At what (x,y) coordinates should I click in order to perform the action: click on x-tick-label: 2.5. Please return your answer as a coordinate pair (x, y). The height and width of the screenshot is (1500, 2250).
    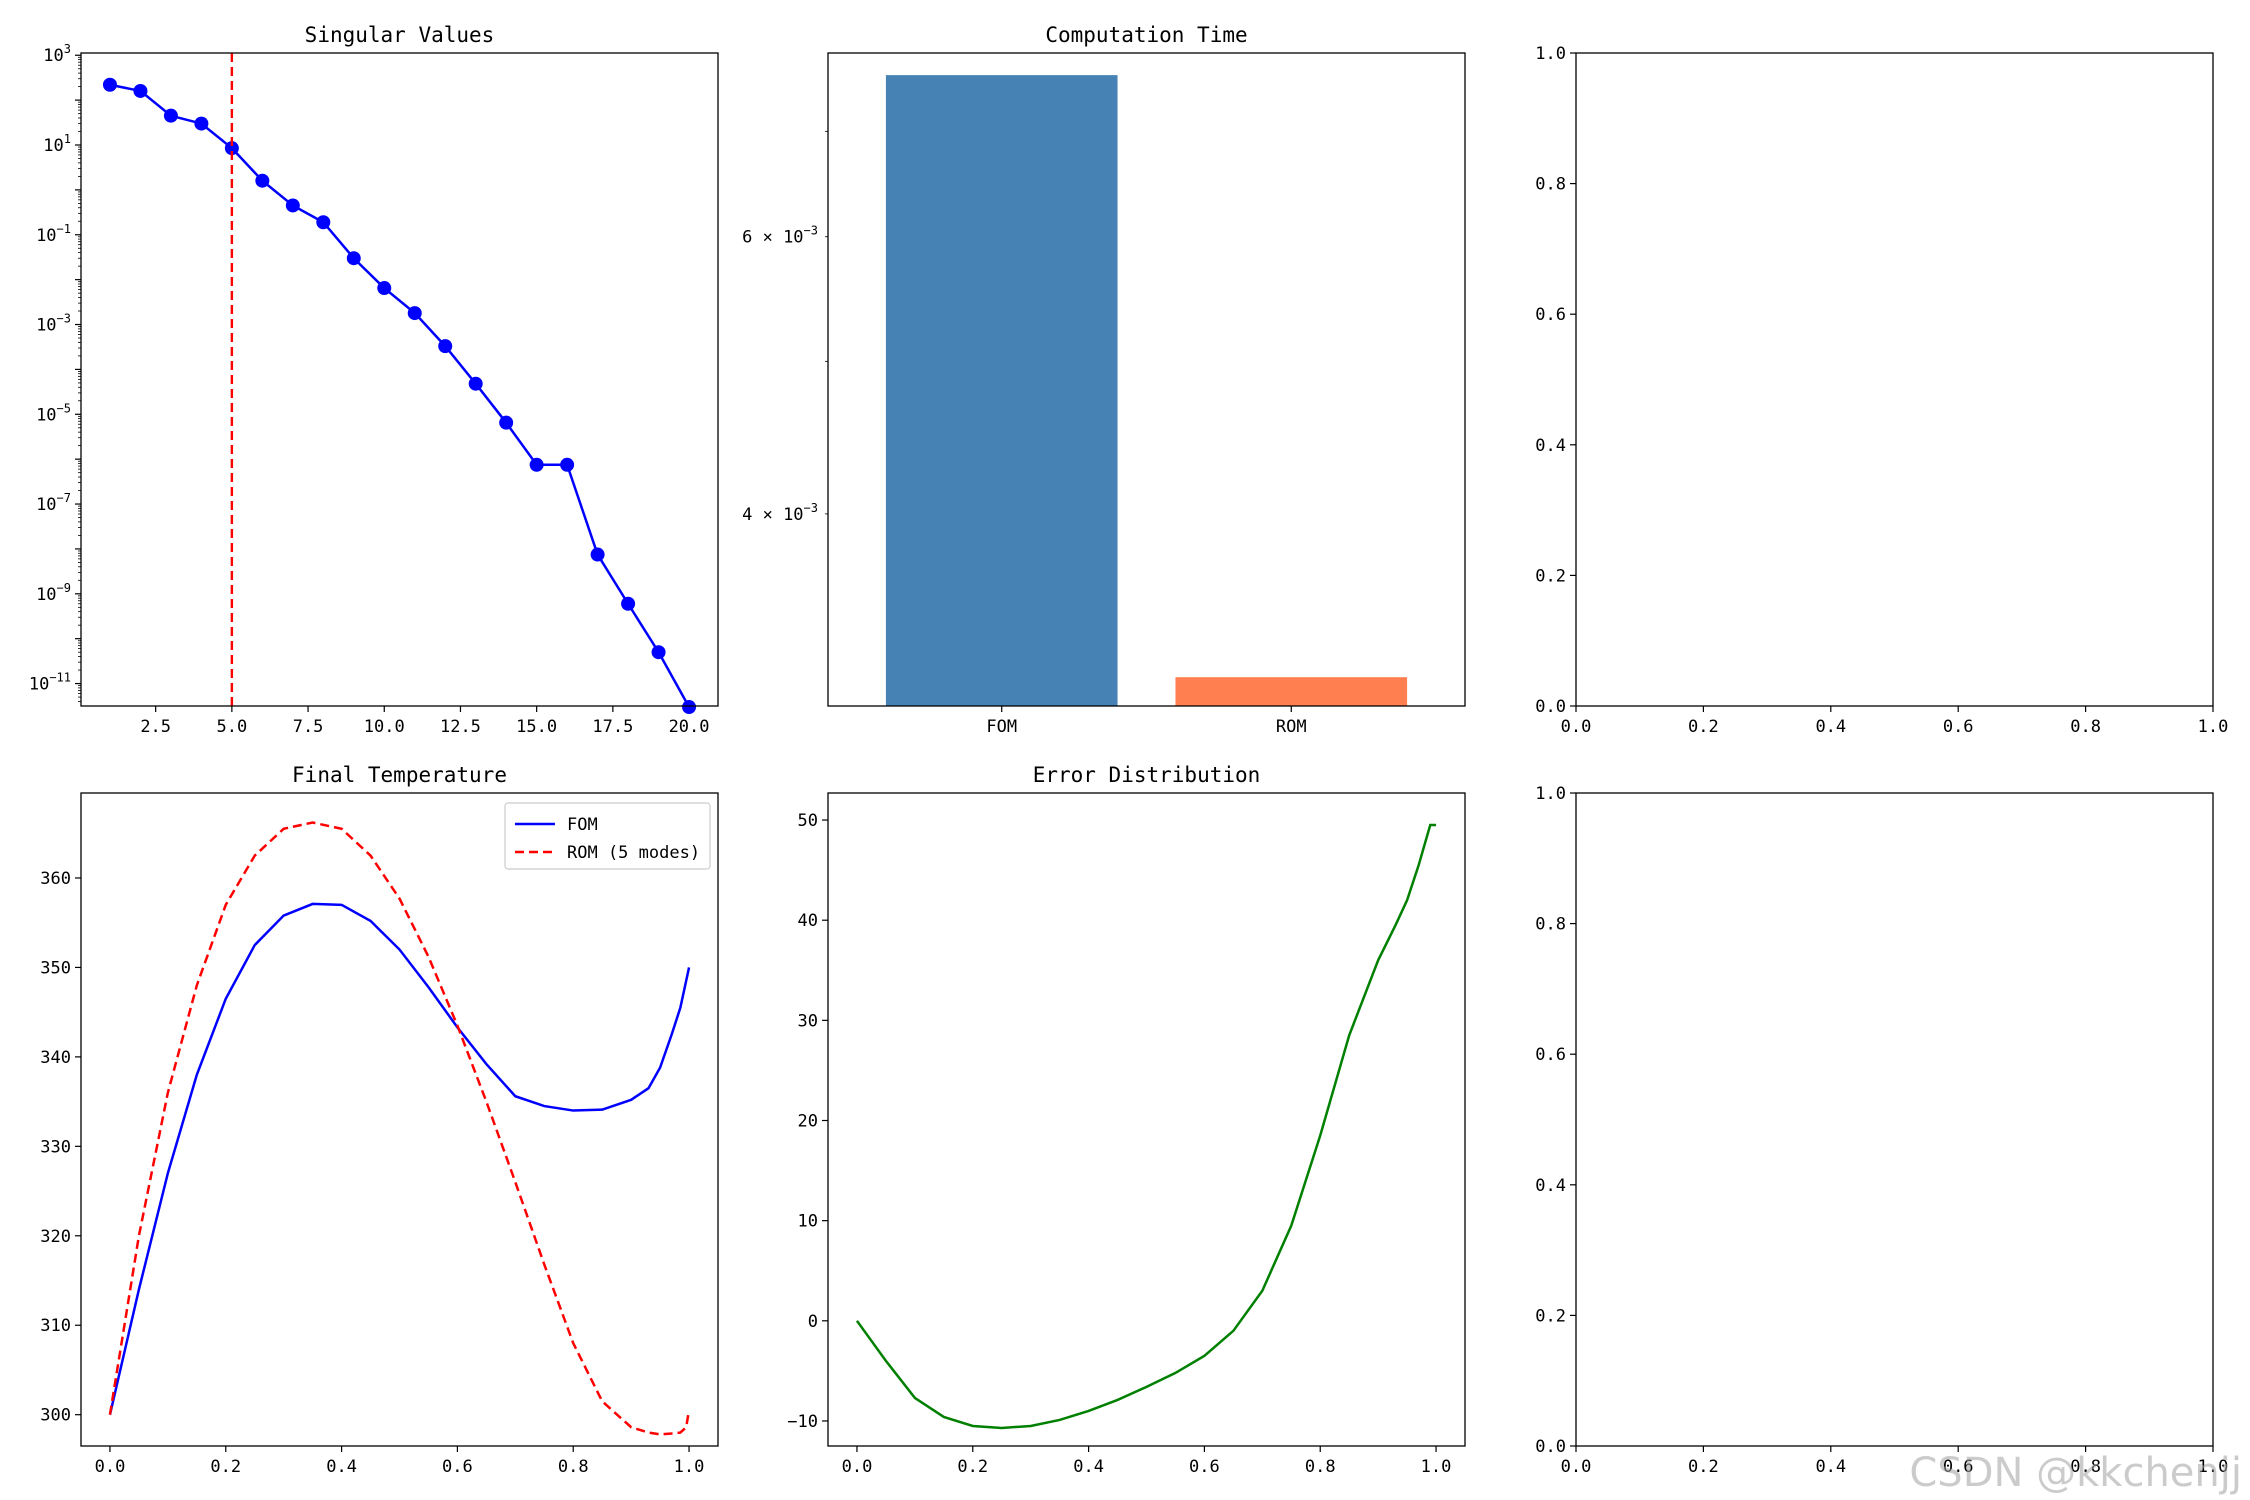
    Looking at the image, I should click on (155, 727).